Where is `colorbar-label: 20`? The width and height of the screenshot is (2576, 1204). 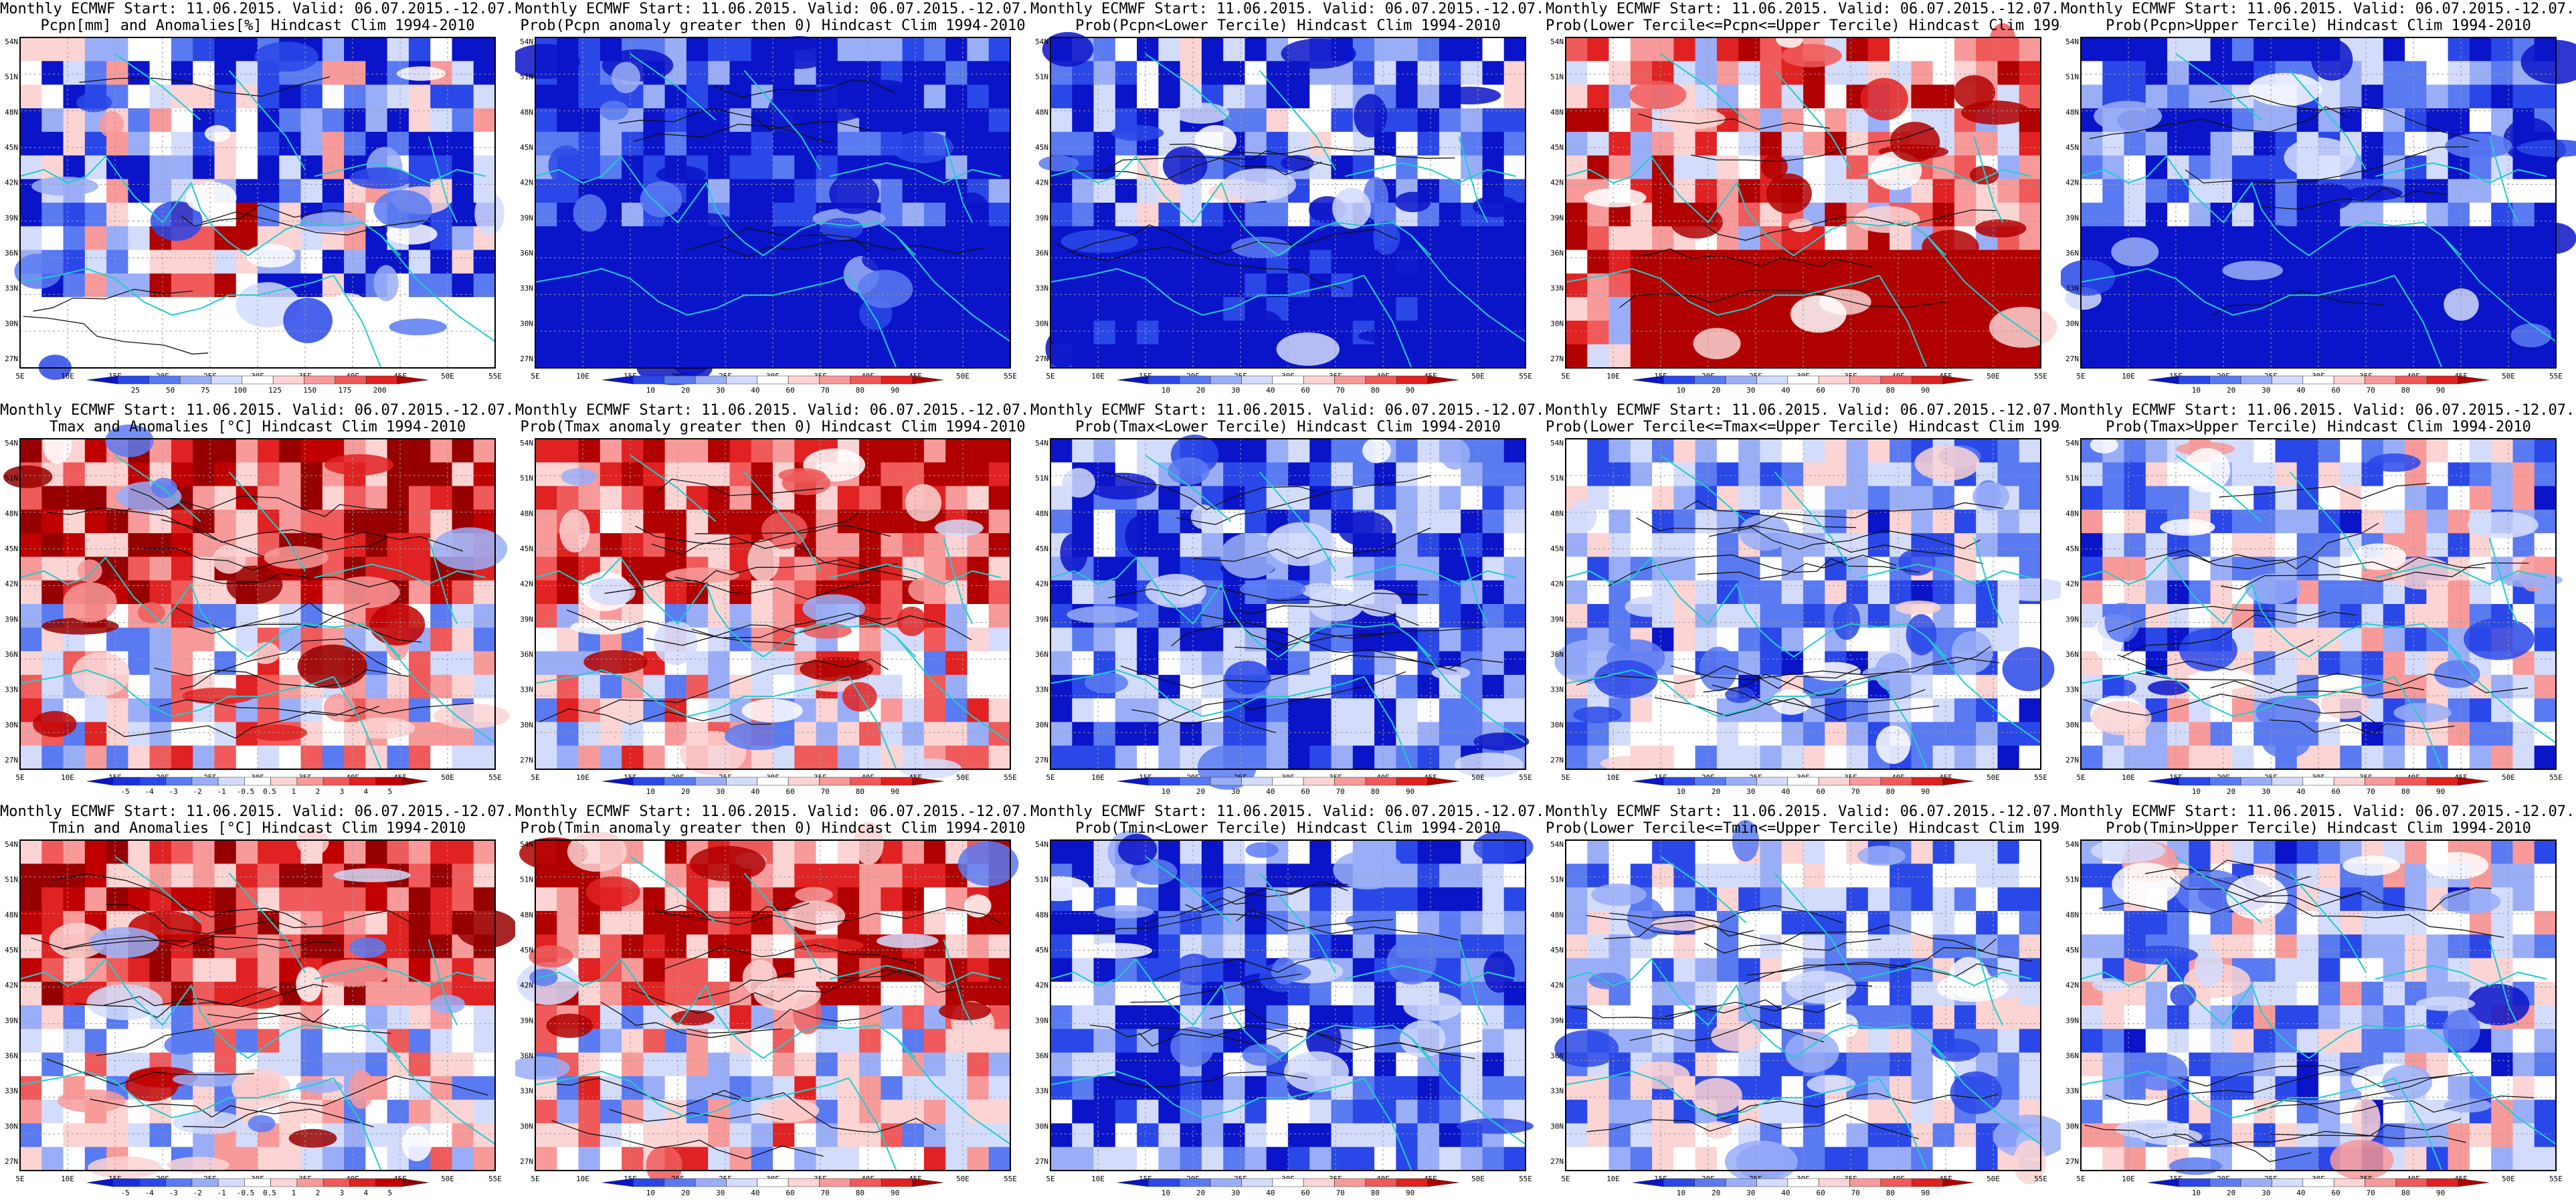 colorbar-label: 20 is located at coordinates (1200, 1193).